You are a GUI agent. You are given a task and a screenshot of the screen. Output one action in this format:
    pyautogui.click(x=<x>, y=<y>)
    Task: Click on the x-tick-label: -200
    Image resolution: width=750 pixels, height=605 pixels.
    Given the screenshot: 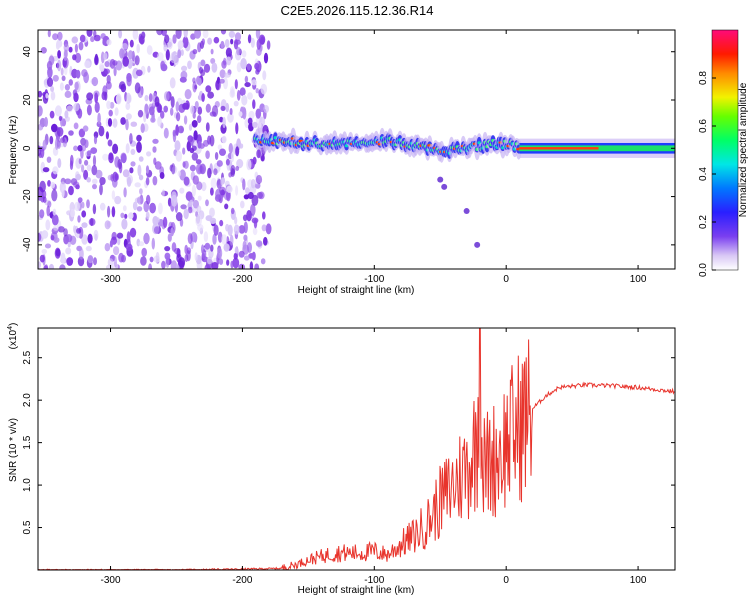 What is the action you would take?
    pyautogui.click(x=242, y=279)
    